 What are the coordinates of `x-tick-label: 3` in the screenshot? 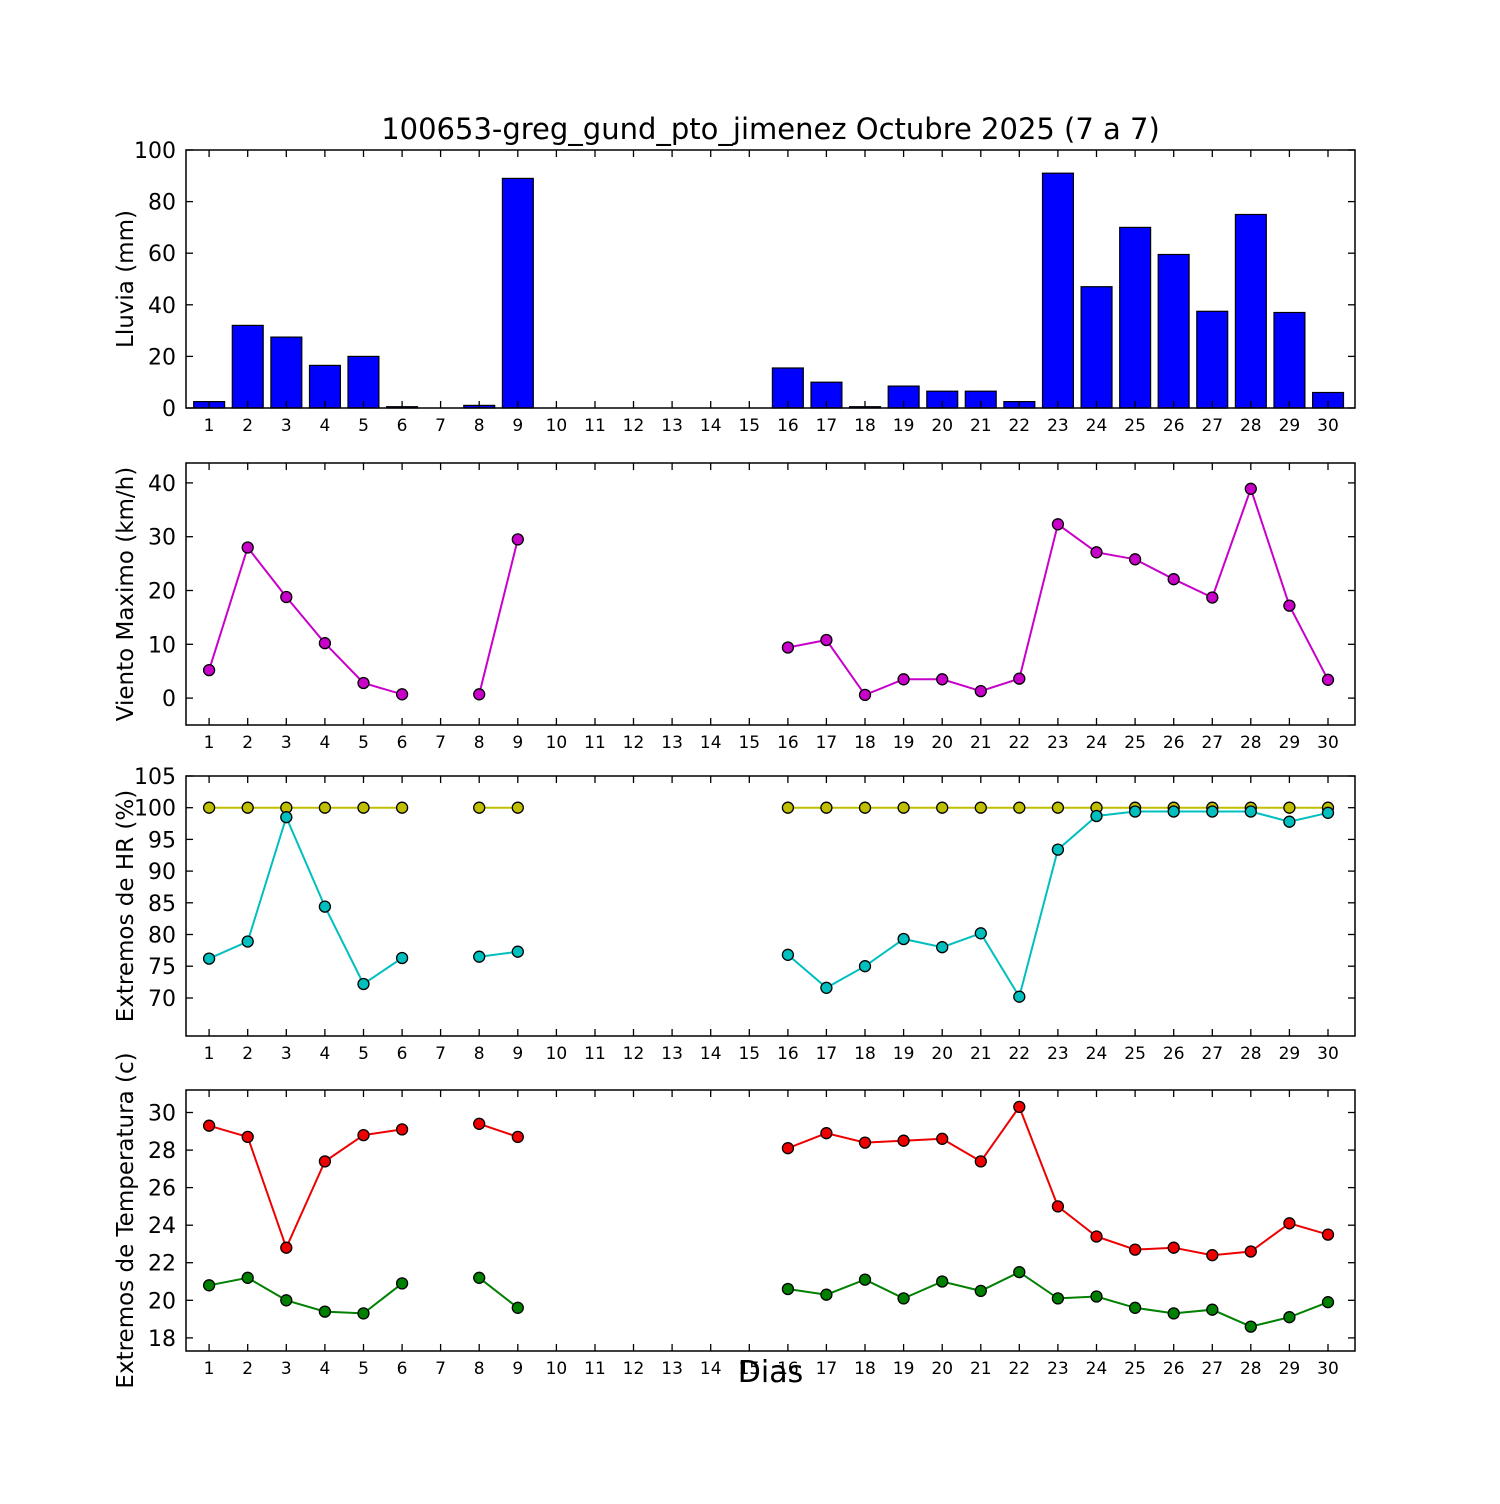 It's located at (286, 1054).